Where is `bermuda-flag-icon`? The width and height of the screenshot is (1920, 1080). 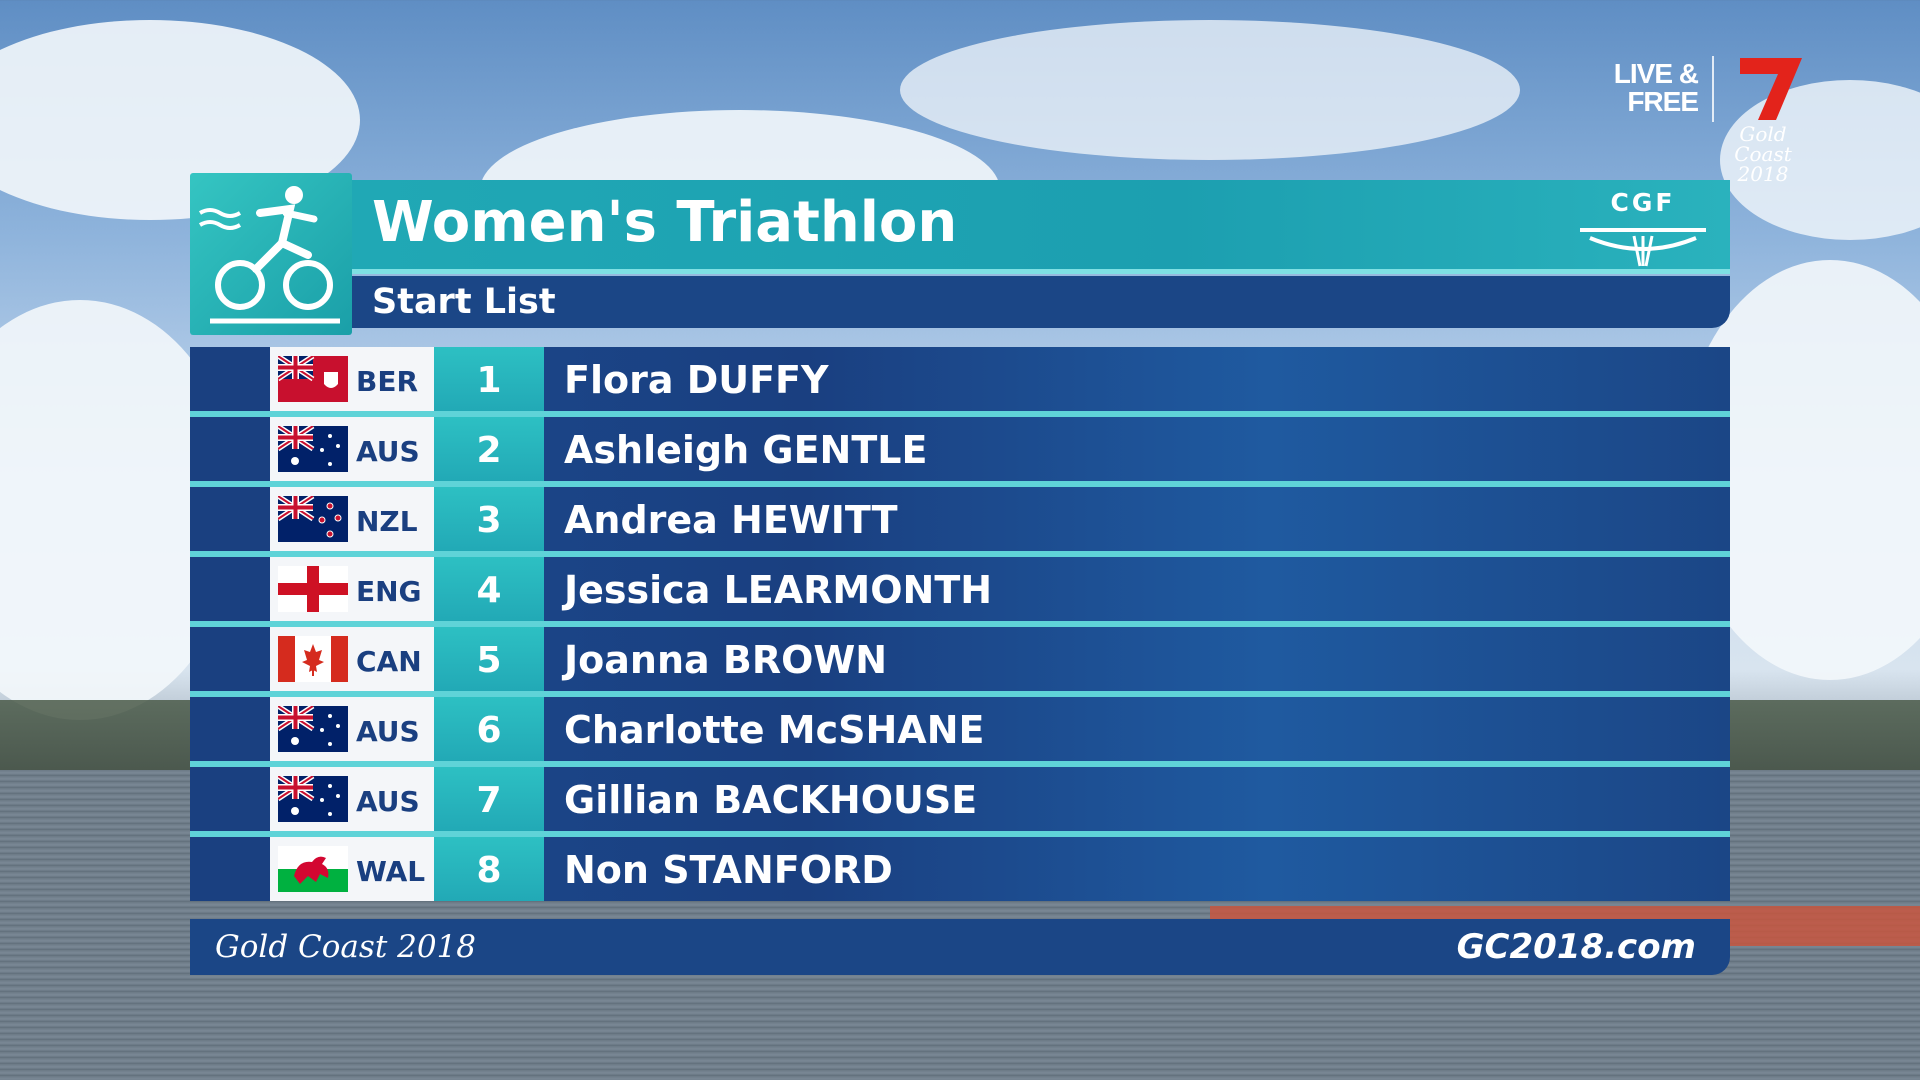 bermuda-flag-icon is located at coordinates (313, 379).